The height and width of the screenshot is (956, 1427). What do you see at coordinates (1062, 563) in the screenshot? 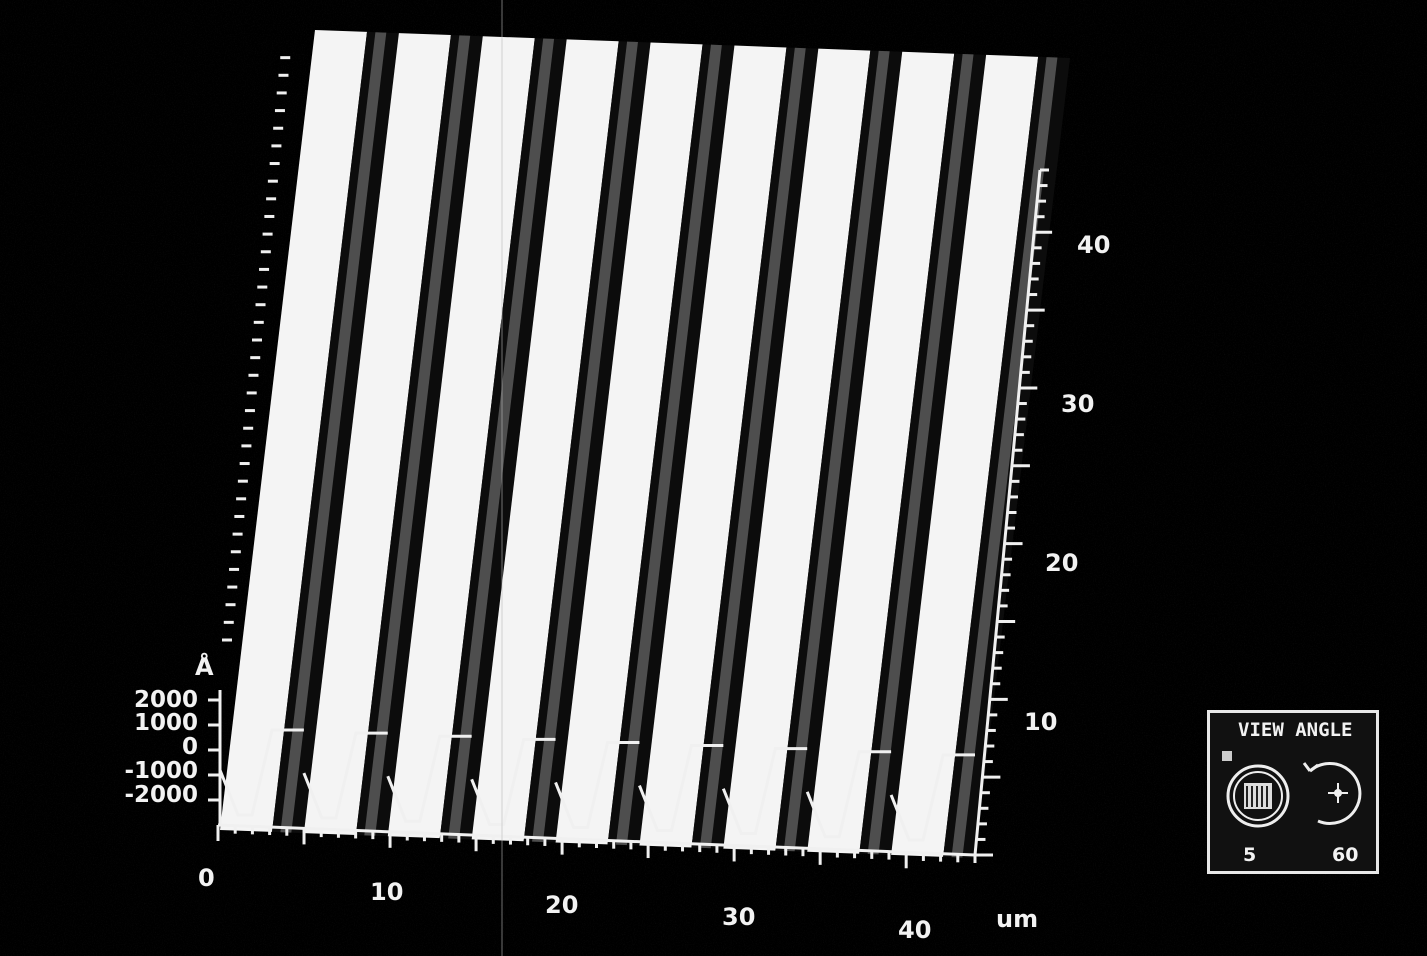
I see `y-axis-tick: 20` at bounding box center [1062, 563].